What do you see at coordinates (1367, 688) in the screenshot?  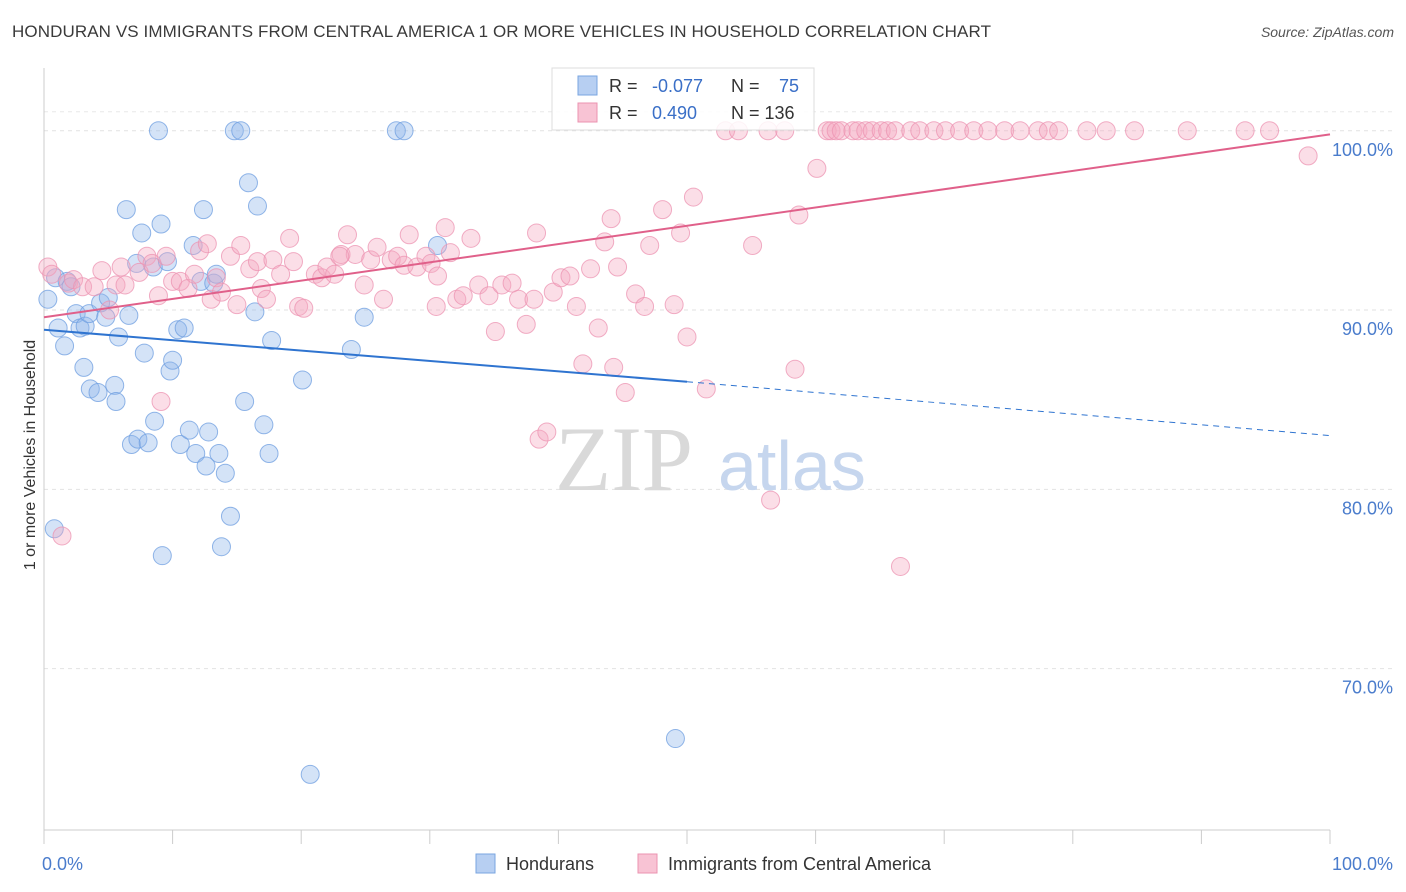 I see `y-tick-label: 70.0%` at bounding box center [1367, 688].